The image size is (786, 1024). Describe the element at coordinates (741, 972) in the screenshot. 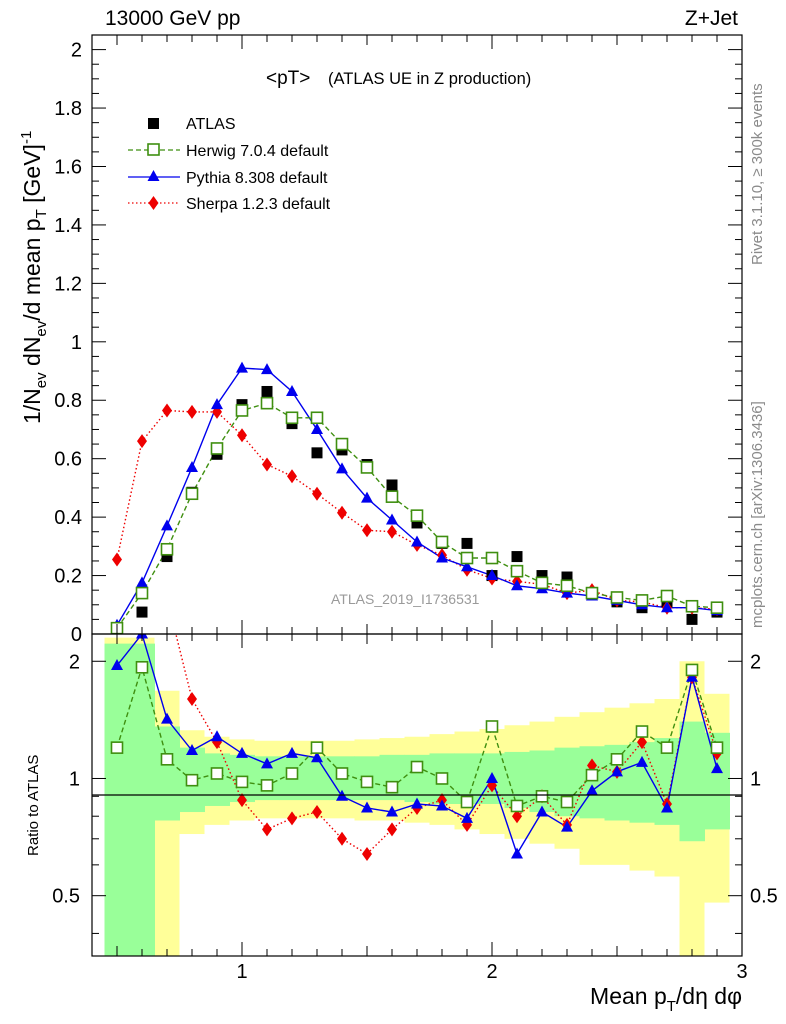

I see `x-tick-label: 3` at that location.